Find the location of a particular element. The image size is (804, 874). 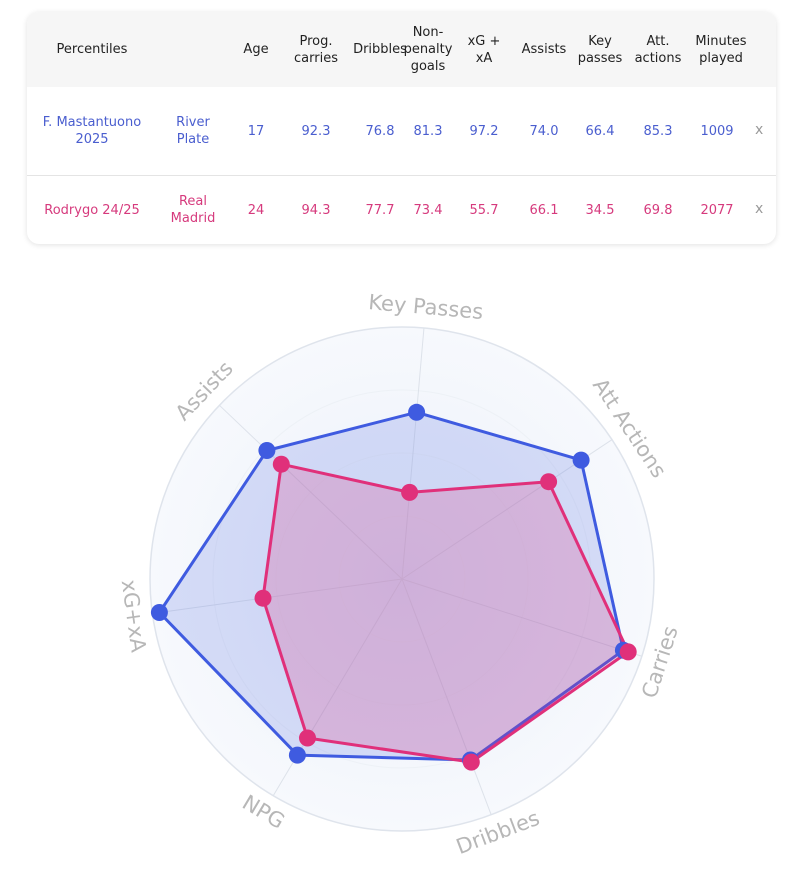

player-name: Rodrygo 24/25 is located at coordinates (92, 210).